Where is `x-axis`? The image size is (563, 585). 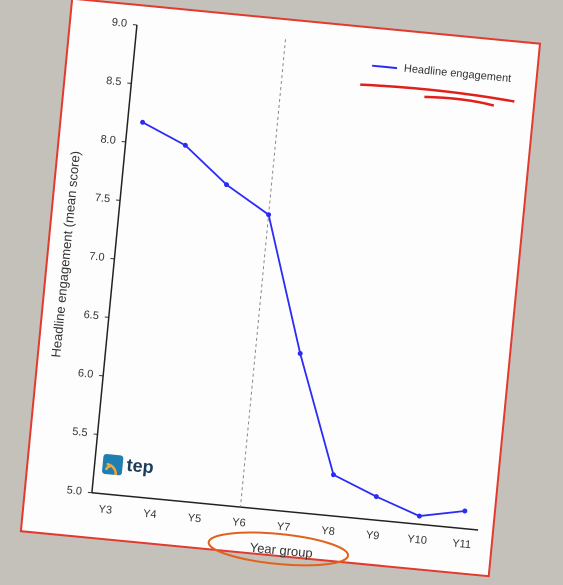
x-axis is located at coordinates (285, 511).